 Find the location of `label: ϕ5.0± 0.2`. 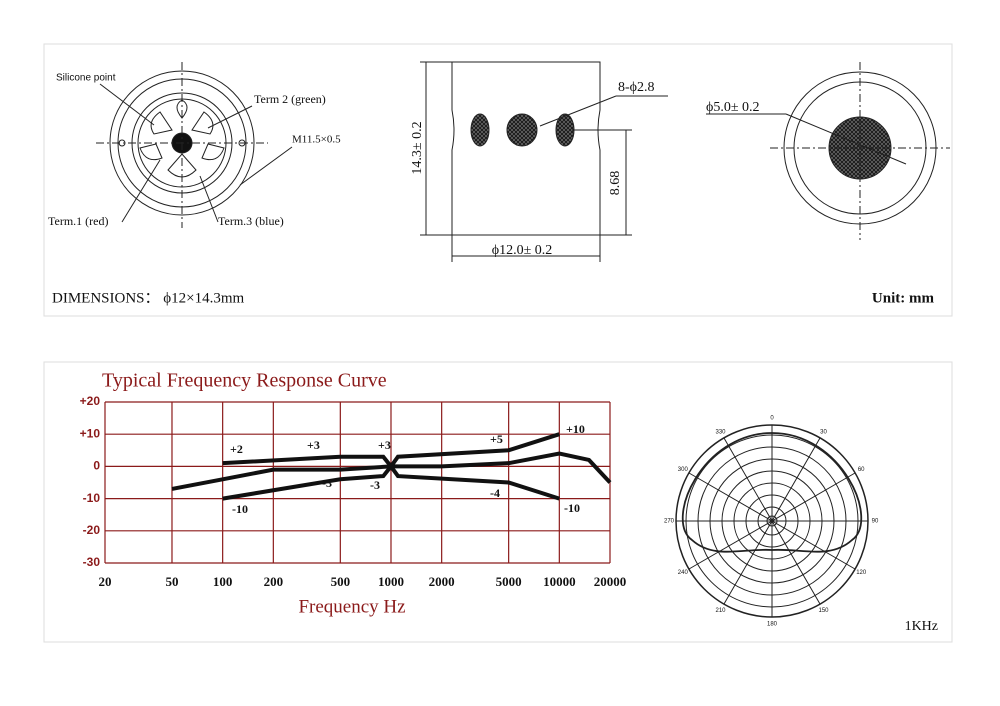

label: ϕ5.0± 0.2 is located at coordinates (733, 107).